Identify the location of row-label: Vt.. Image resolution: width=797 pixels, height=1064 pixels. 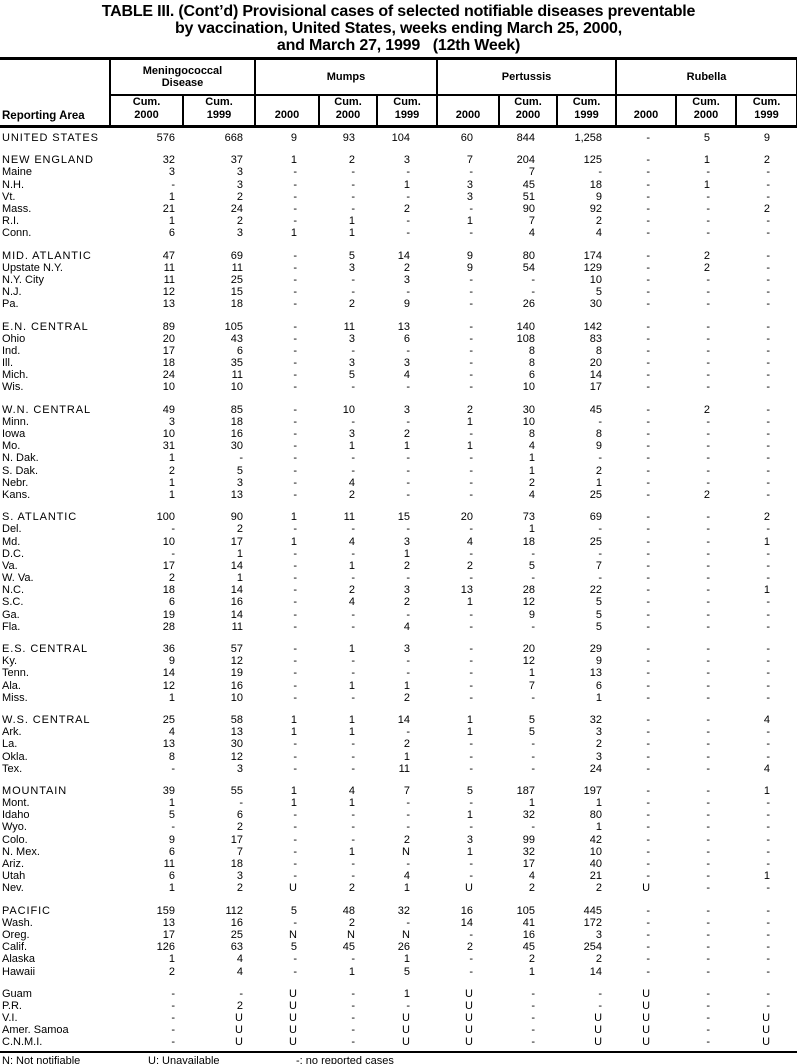
(9, 196).